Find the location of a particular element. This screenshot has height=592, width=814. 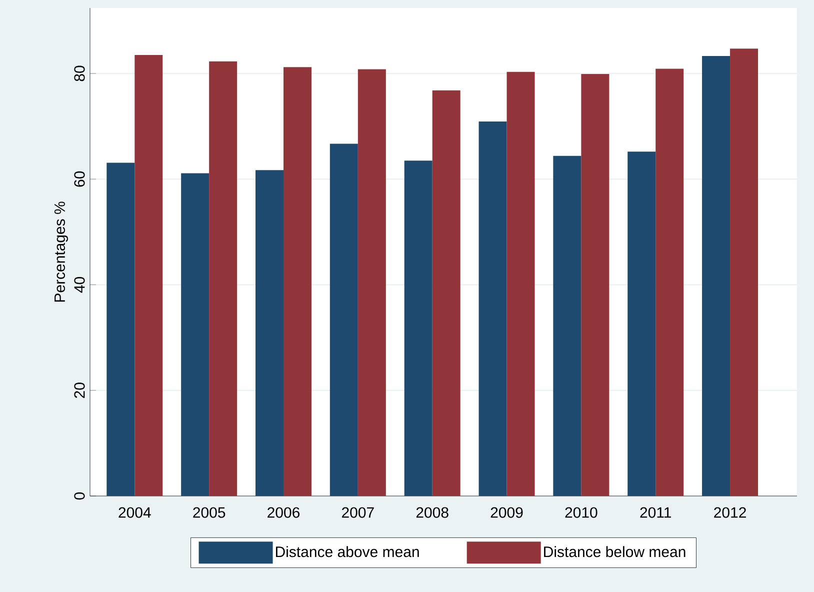

x-tick-label: 2012 is located at coordinates (730, 512).